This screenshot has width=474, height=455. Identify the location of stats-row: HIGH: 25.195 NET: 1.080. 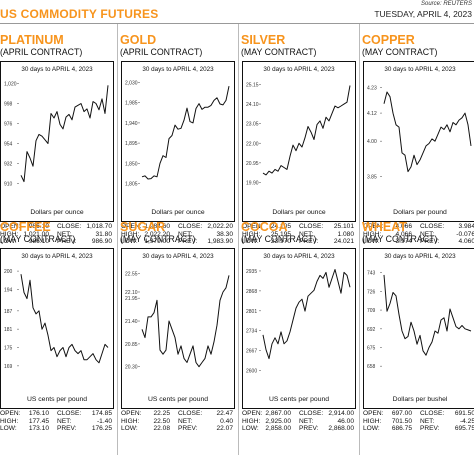
(298, 235).